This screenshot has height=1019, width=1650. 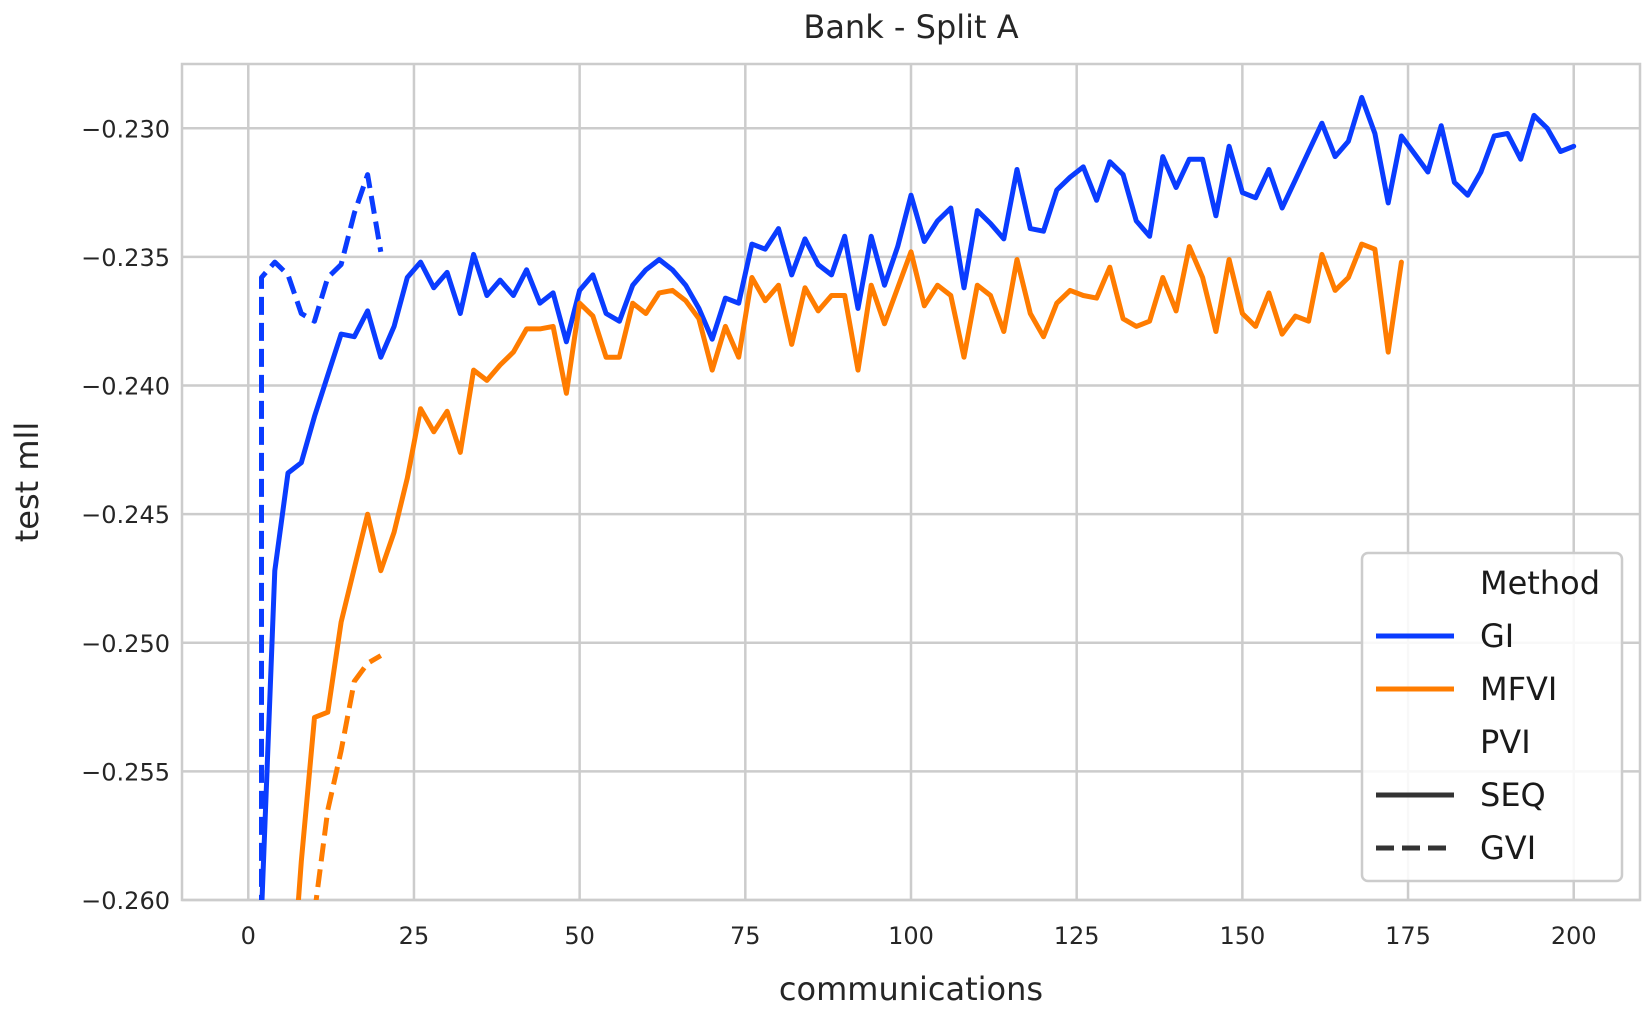 What do you see at coordinates (27, 482) in the screenshot?
I see `y-axis-label: test mll` at bounding box center [27, 482].